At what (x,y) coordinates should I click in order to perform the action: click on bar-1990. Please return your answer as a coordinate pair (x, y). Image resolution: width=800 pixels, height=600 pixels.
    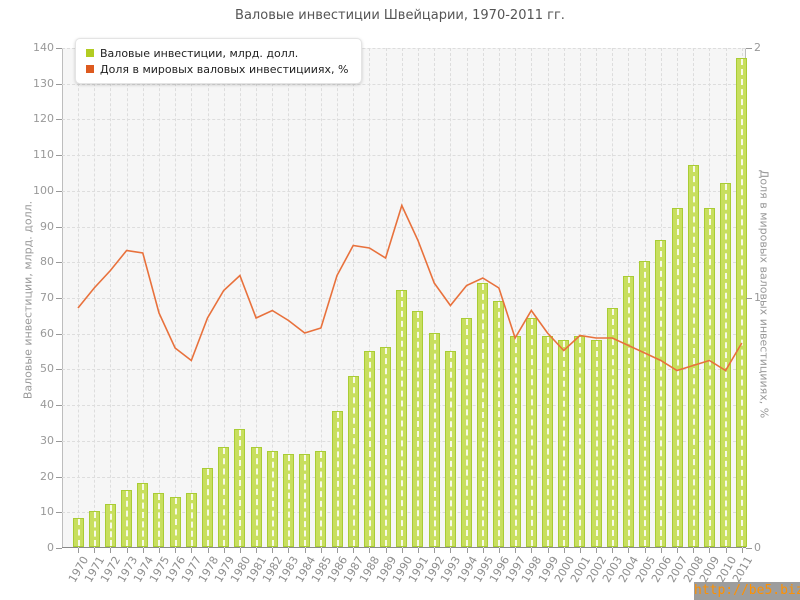
    Looking at the image, I should click on (401, 418).